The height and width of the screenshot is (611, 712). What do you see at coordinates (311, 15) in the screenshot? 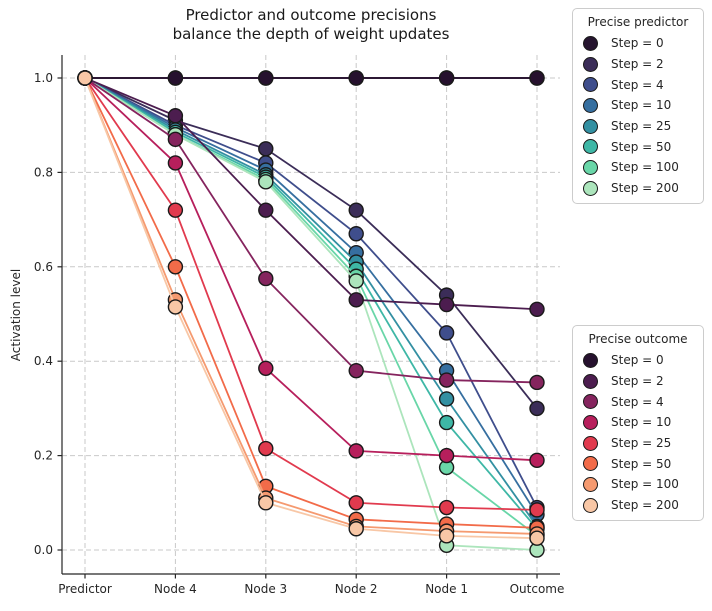
I see `chart-title-line1: Predictor and outcome precisions` at bounding box center [311, 15].